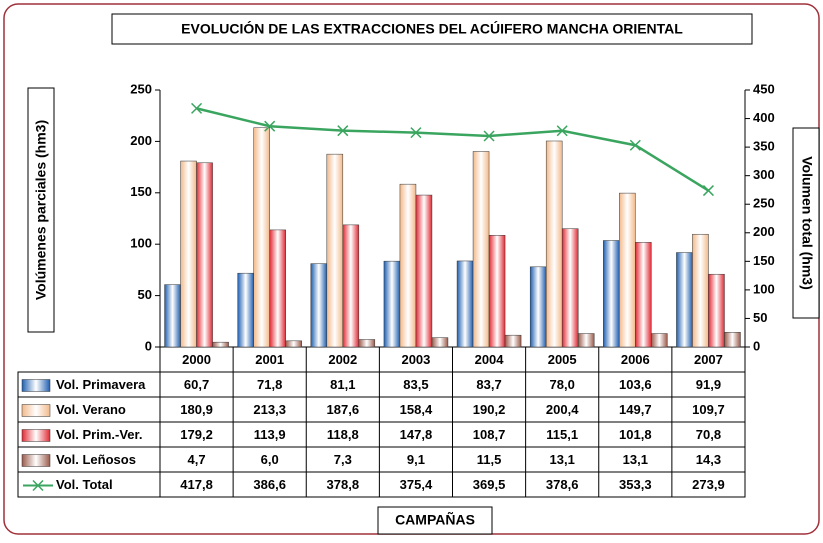 The image size is (823, 543). Describe the element at coordinates (270, 459) in the screenshot. I see `table-cell: 6,0` at that location.